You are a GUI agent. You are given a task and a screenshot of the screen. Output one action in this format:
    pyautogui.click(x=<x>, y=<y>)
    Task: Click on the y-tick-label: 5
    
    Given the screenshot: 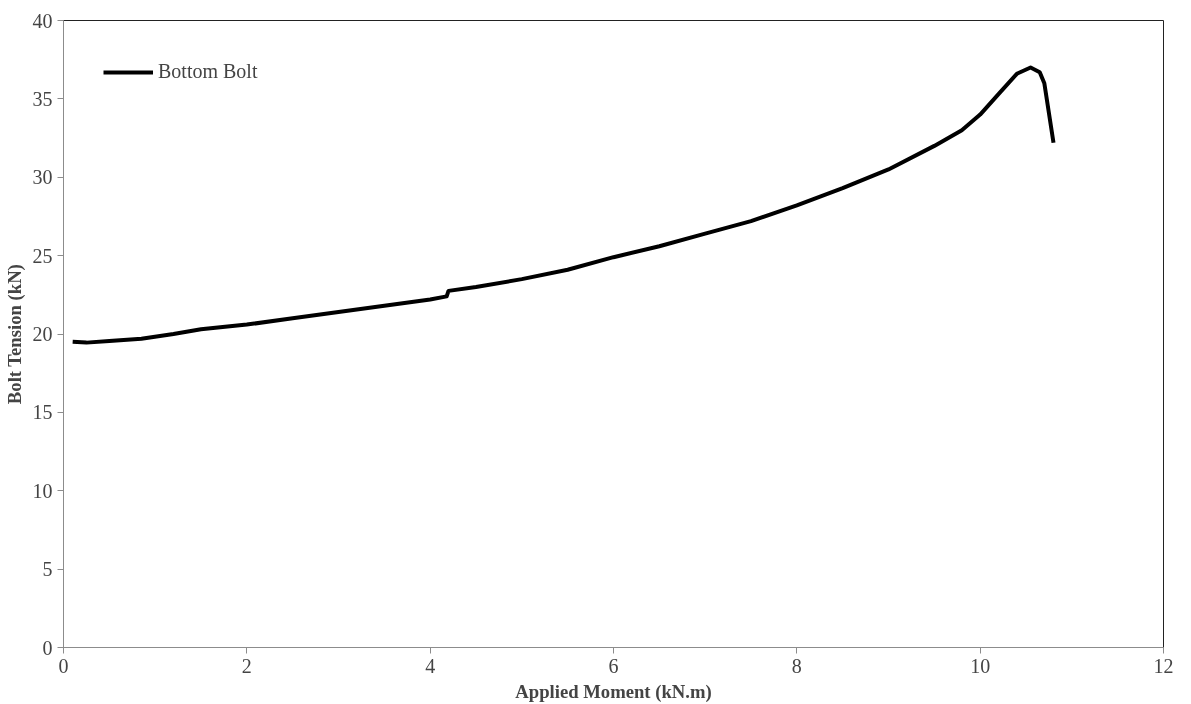 What is the action you would take?
    pyautogui.click(x=47, y=569)
    